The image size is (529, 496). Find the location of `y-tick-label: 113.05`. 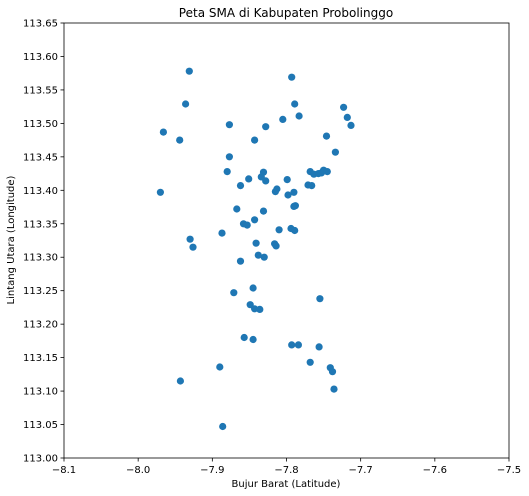

y-tick-label: 113.05 is located at coordinates (40, 425).